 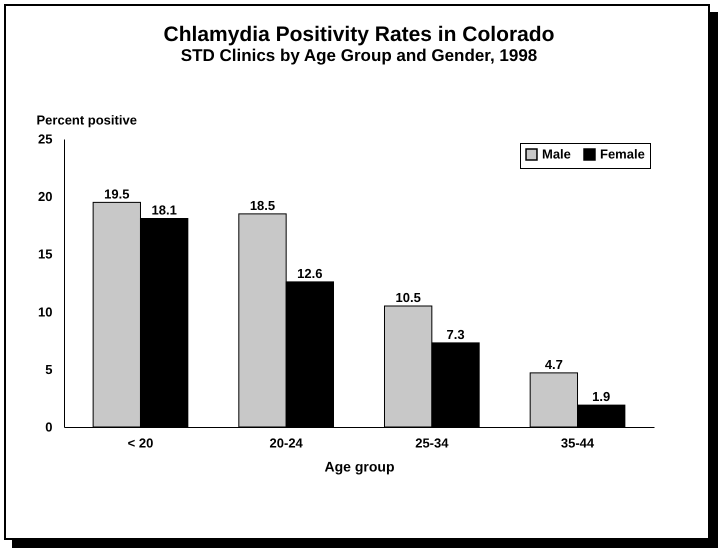 What do you see at coordinates (556, 154) in the screenshot?
I see `legend-label: Male` at bounding box center [556, 154].